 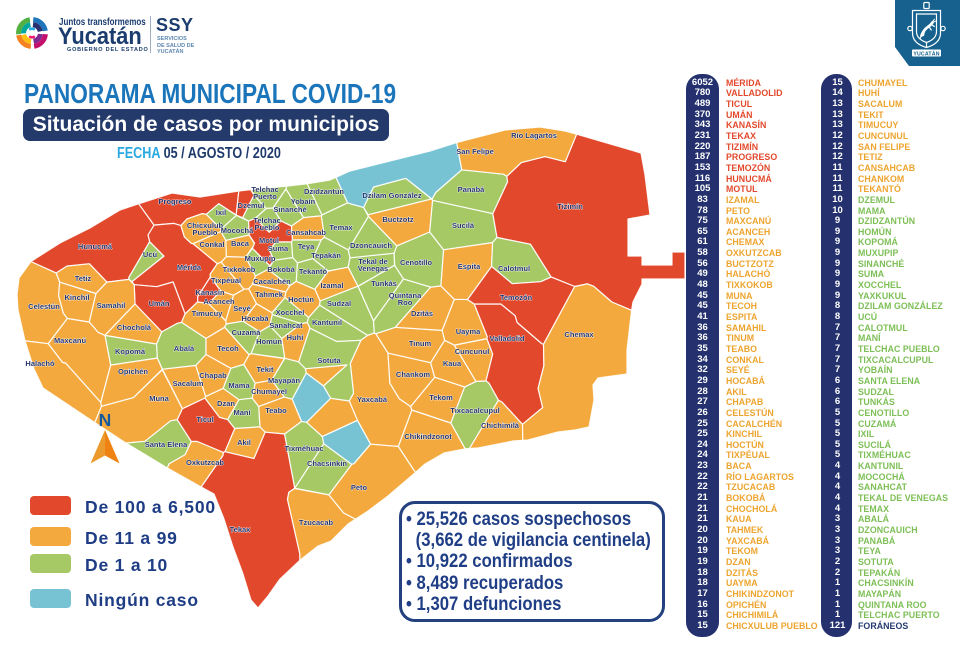 I want to click on svg-text: Celestún, so click(x=44, y=306).